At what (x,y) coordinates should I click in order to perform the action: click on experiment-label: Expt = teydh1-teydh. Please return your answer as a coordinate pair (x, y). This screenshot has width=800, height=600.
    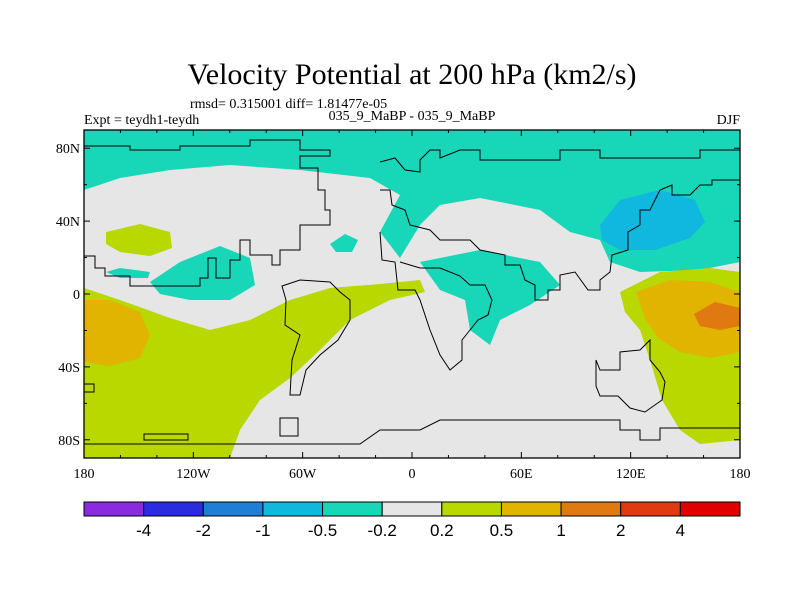
    Looking at the image, I should click on (141, 120).